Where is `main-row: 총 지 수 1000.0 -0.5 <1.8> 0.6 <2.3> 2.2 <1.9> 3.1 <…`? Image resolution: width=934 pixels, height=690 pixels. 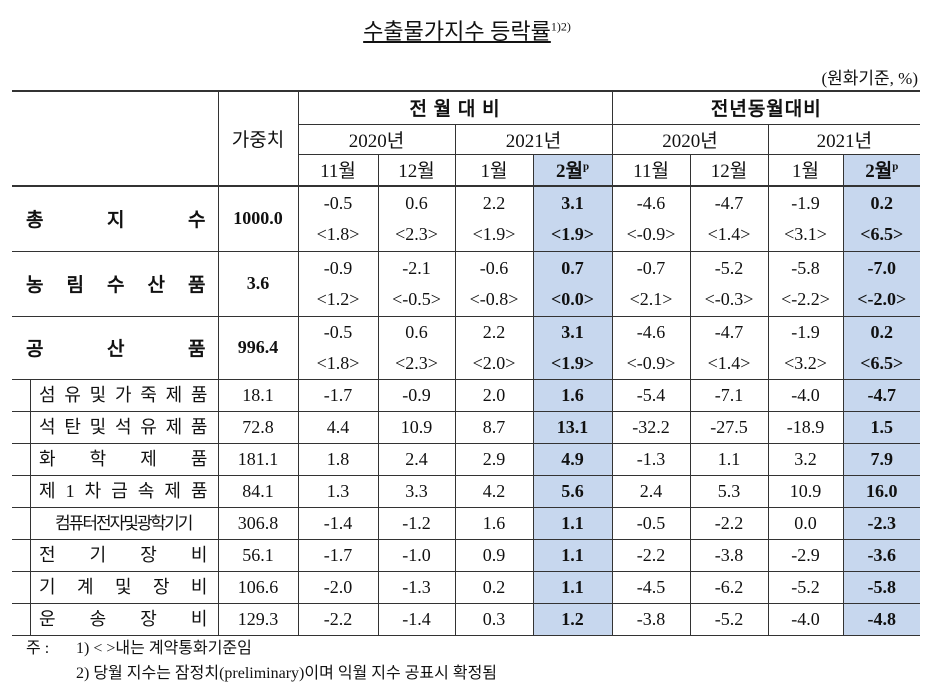 main-row: 총 지 수 1000.0 -0.5 <1.8> 0.6 <2.3> 2.2 <1.9> 3.1 <… is located at coordinates (466, 218).